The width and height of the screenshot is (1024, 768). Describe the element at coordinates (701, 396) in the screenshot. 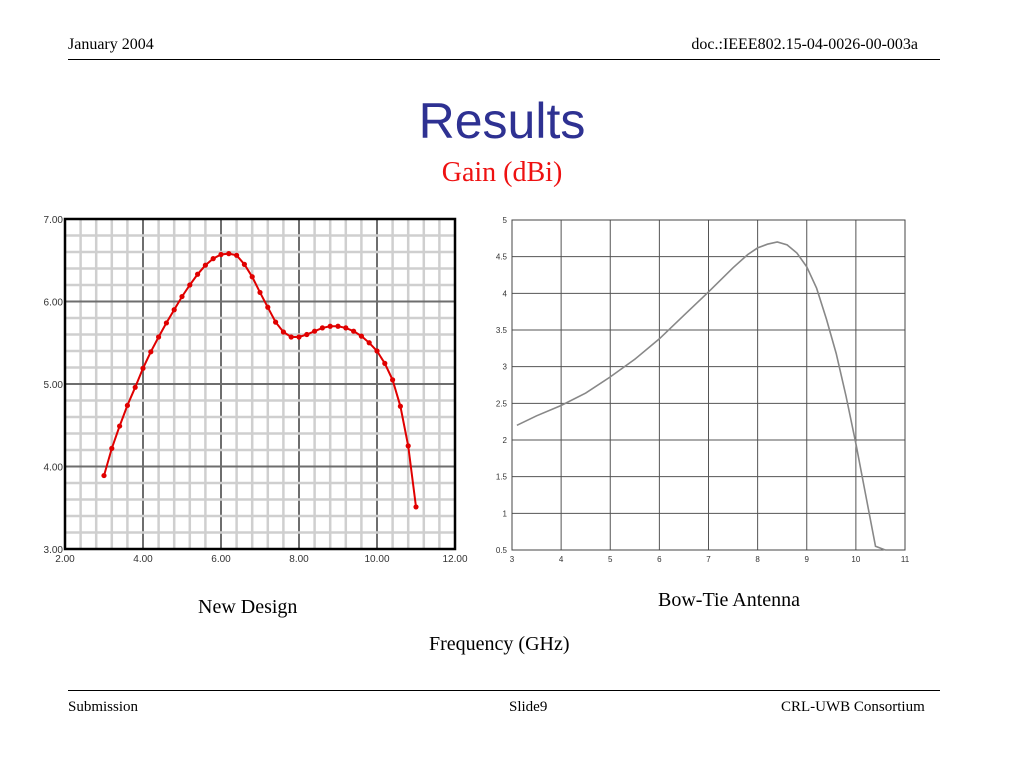

I see `series-line` at that location.